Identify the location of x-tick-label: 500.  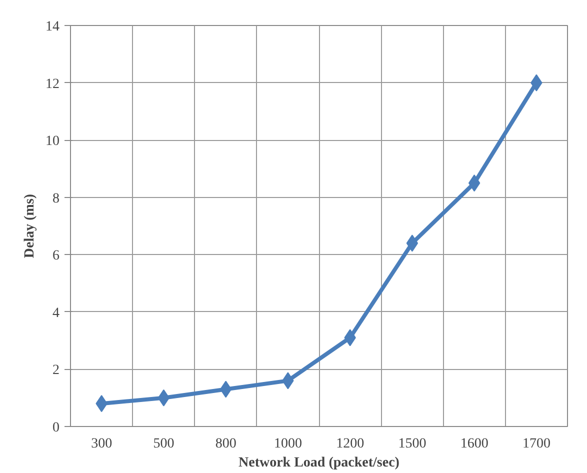
(163, 444).